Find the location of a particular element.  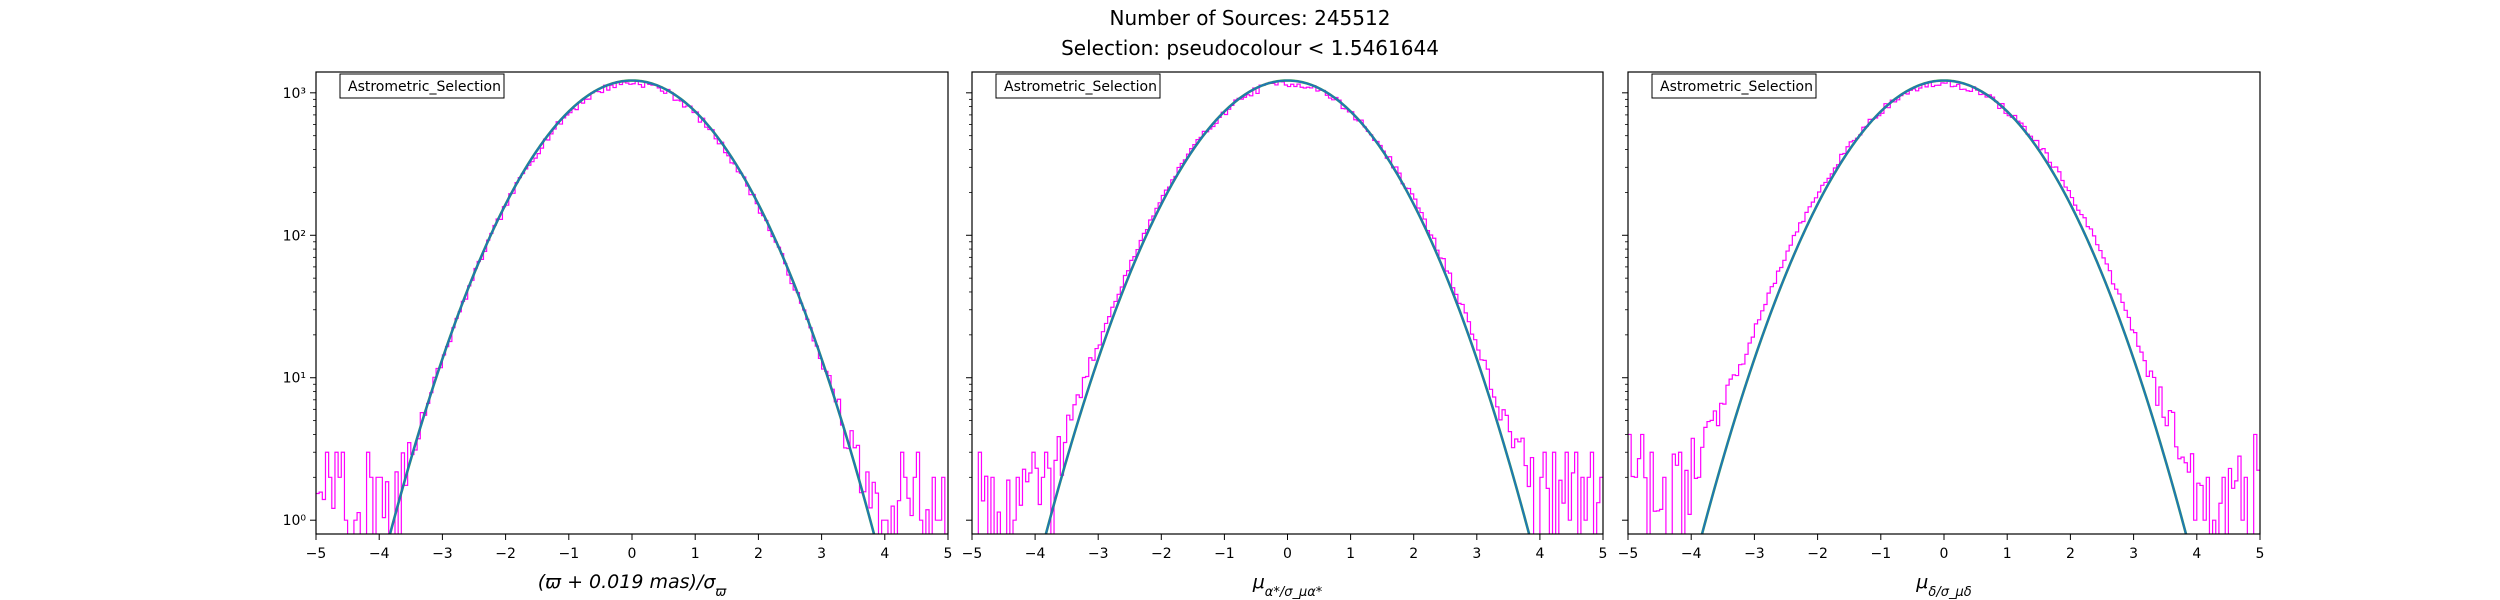

figure-title-sources: Number of Sources: 245512 is located at coordinates (1250, 18).